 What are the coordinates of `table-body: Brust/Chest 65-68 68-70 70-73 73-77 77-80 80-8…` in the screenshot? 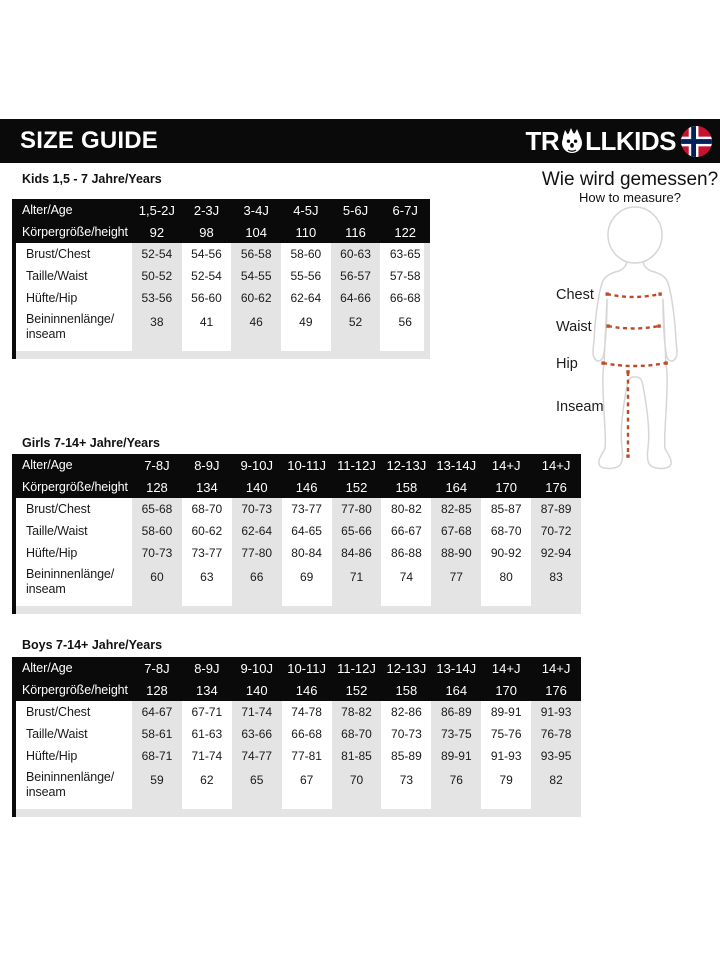 It's located at (296, 556).